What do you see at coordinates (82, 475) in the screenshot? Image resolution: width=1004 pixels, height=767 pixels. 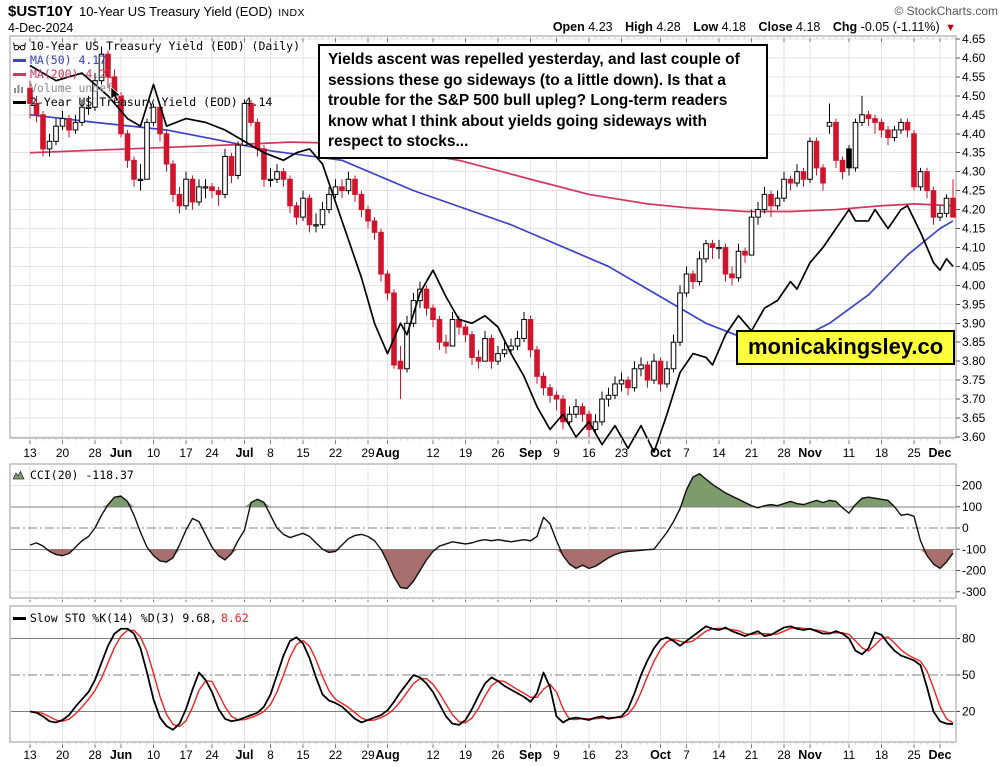 I see `cci-legend-label: CCI(20) -118.37` at bounding box center [82, 475].